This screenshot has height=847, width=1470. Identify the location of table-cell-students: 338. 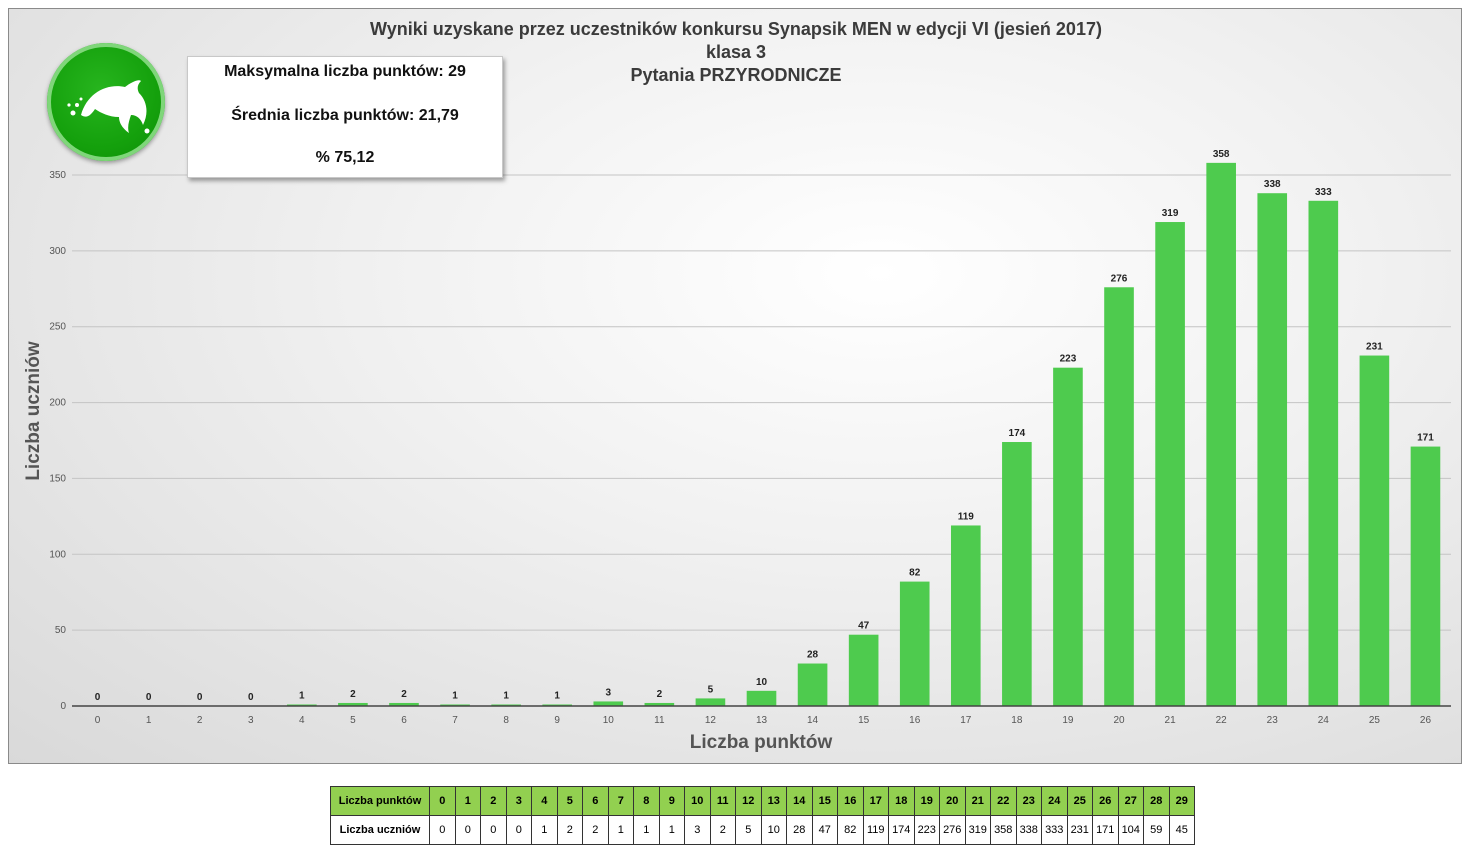
(1028, 830).